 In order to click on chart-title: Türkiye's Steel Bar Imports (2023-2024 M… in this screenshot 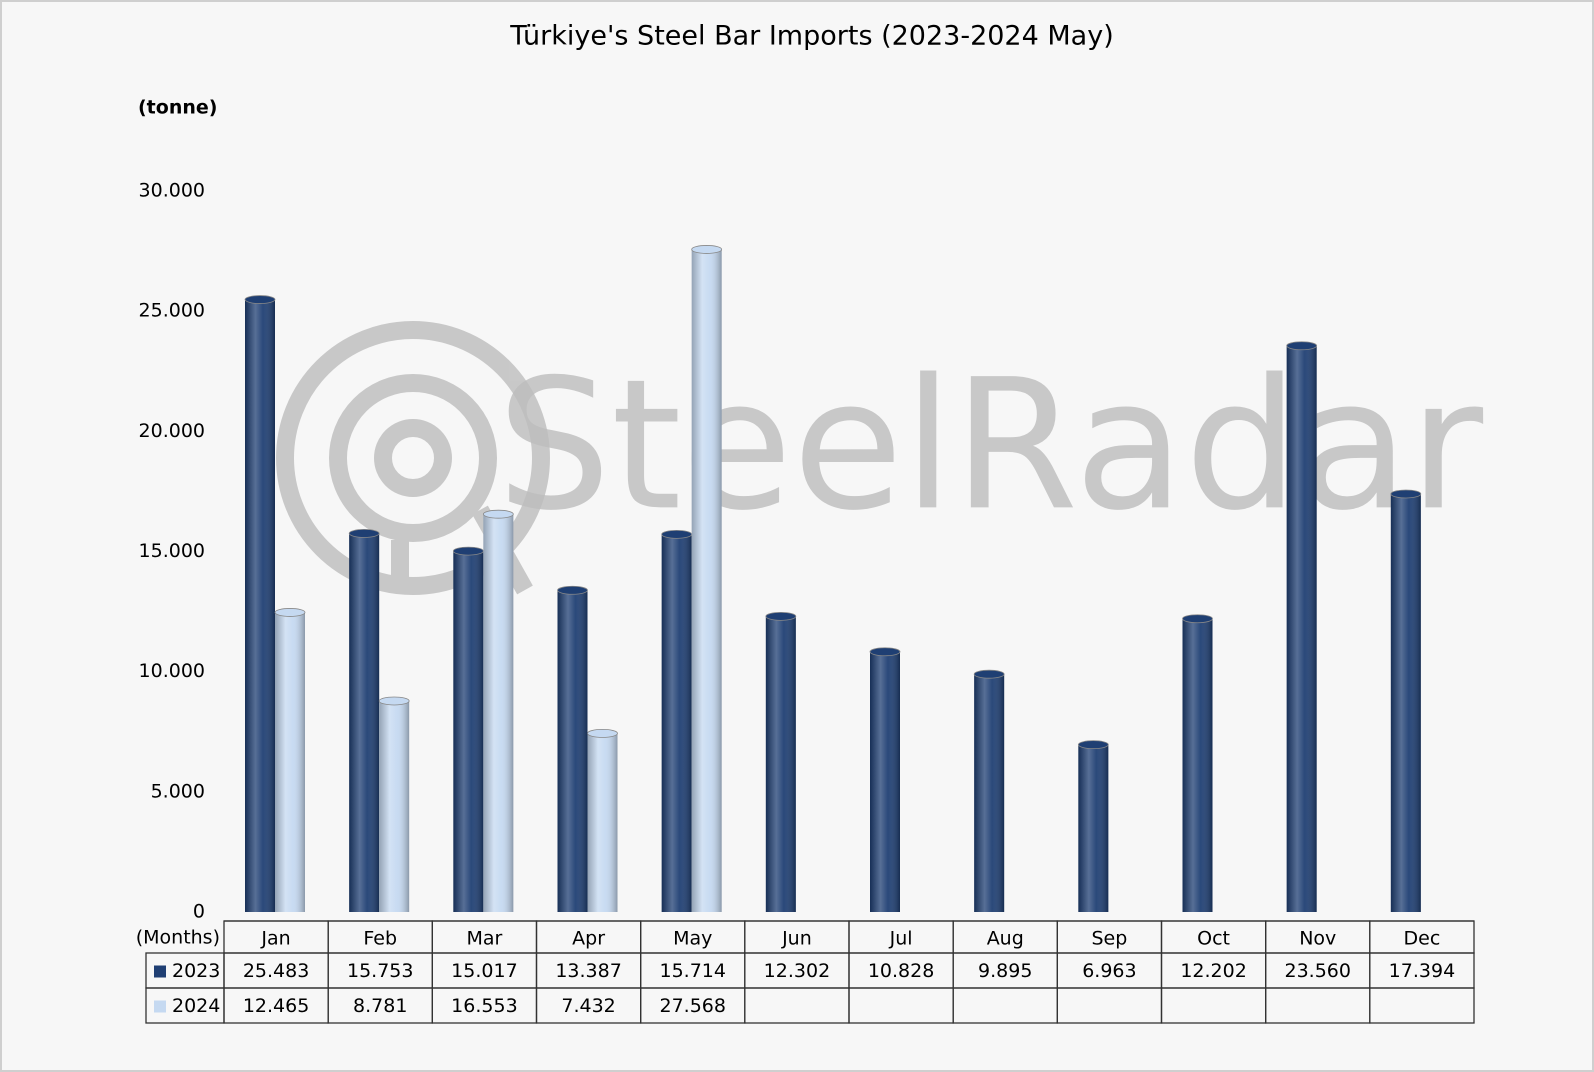, I will do `click(811, 36)`.